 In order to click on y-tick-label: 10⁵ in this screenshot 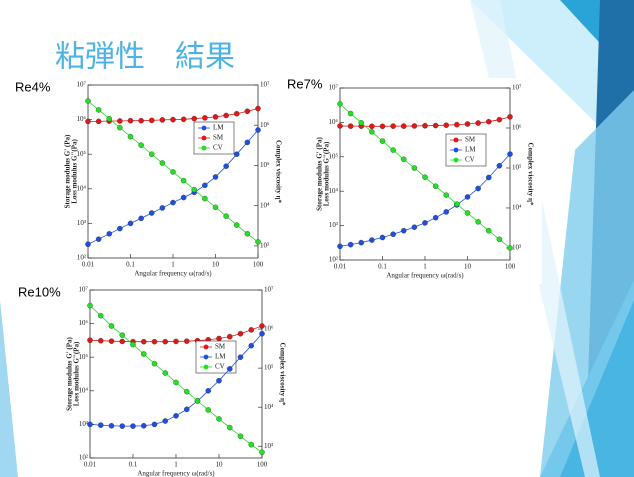, I will do `click(82, 154)`.